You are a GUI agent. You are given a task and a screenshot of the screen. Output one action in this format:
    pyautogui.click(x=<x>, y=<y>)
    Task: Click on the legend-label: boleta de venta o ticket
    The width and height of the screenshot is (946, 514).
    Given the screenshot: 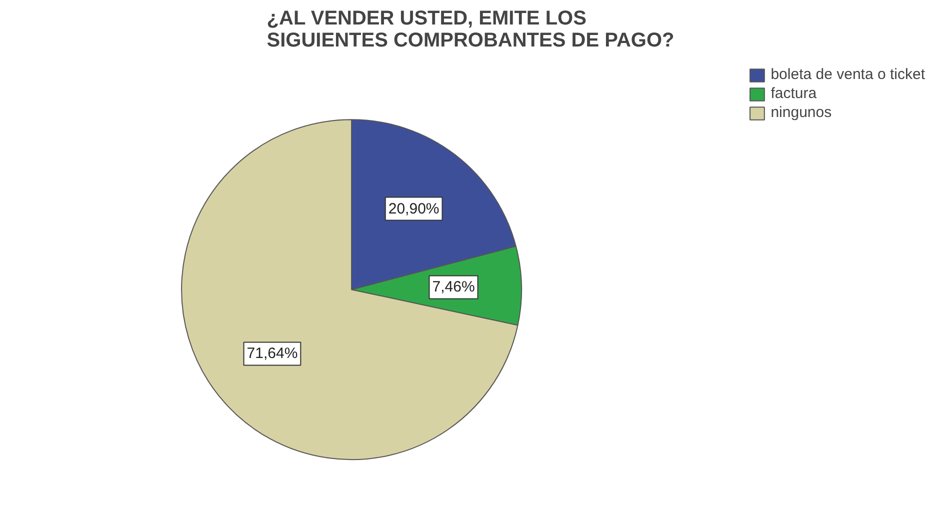 What is the action you would take?
    pyautogui.click(x=847, y=74)
    